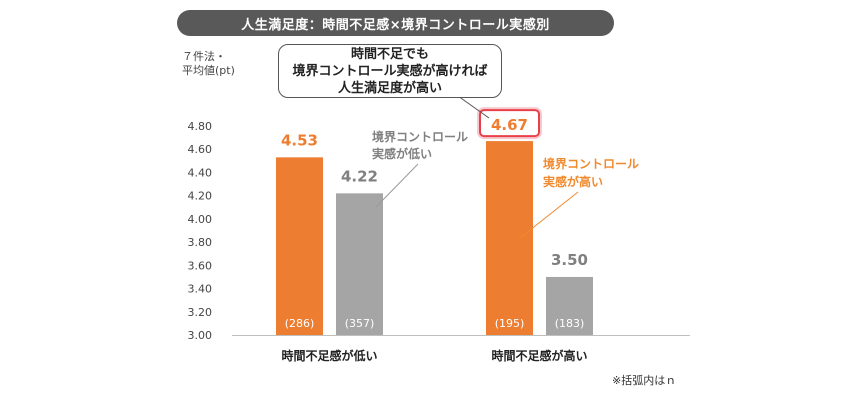  Describe the element at coordinates (420, 136) in the screenshot. I see `annotation-low-control-line-1: 境界コントロール` at that location.